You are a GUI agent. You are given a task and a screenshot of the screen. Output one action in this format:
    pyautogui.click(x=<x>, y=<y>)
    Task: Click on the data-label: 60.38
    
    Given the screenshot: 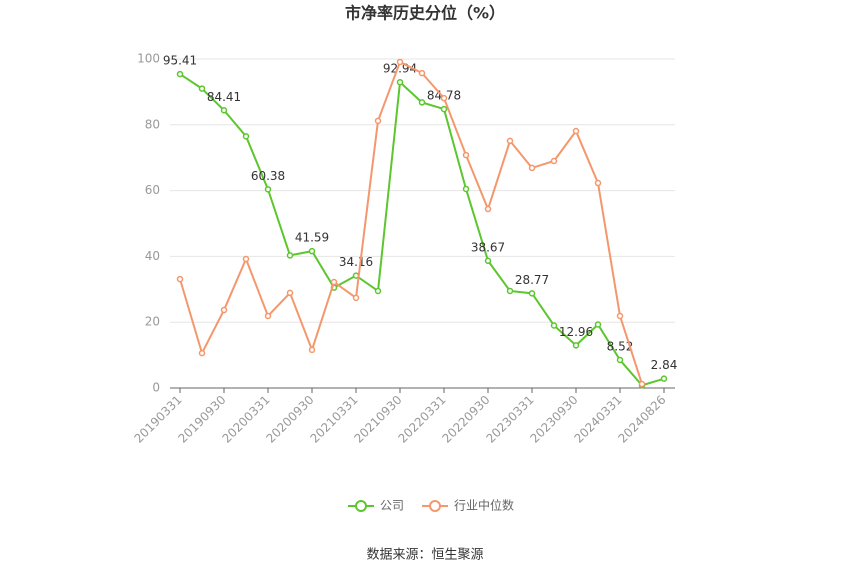 What is the action you would take?
    pyautogui.click(x=268, y=176)
    